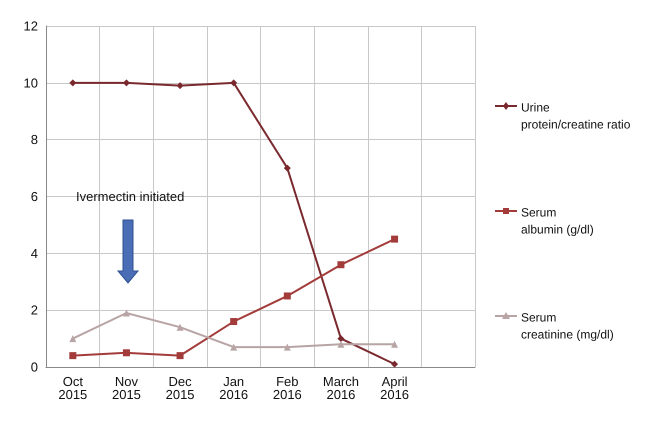 Image resolution: width=649 pixels, height=423 pixels. I want to click on y-tick-label: 12, so click(31, 26).